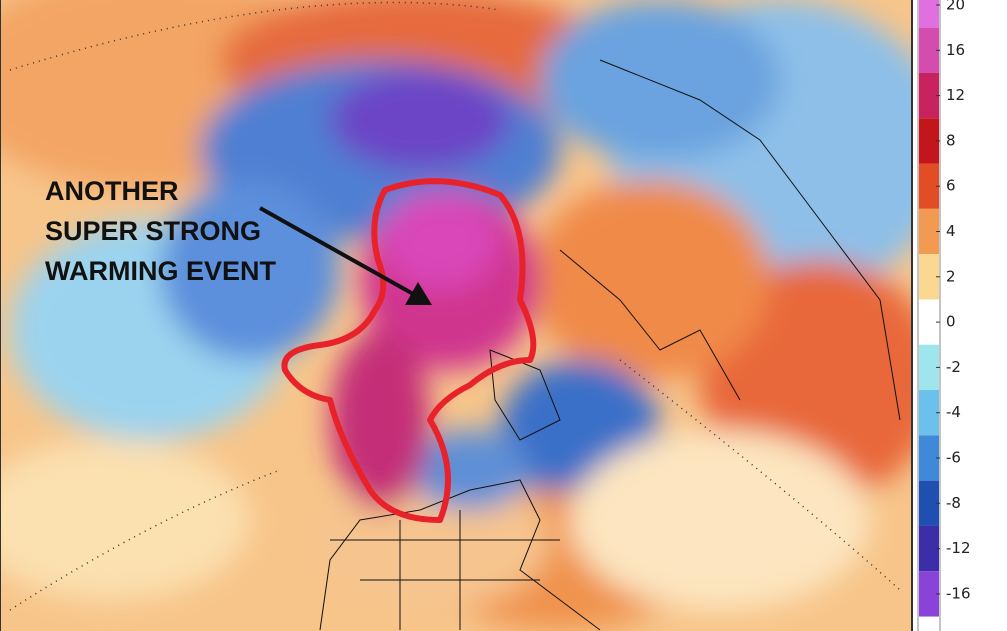 Image resolution: width=1007 pixels, height=631 pixels. I want to click on annotation: ANOTHER SUPER STRONG WARMING EVENT, so click(161, 231).